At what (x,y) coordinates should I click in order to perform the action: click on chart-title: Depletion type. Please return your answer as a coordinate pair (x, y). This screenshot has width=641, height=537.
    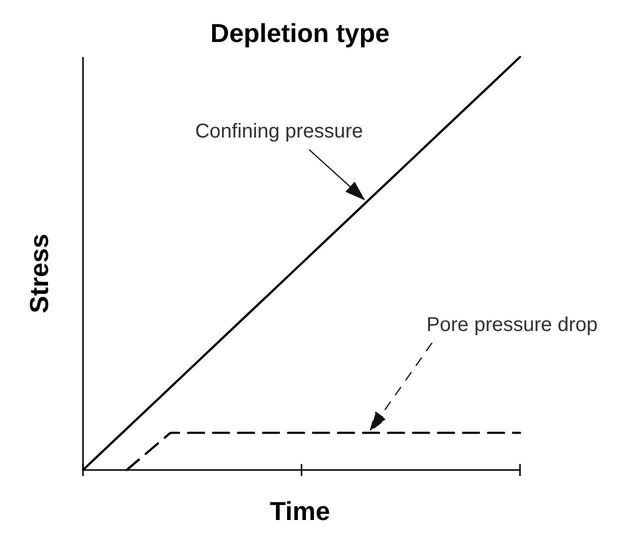
    Looking at the image, I should click on (300, 33).